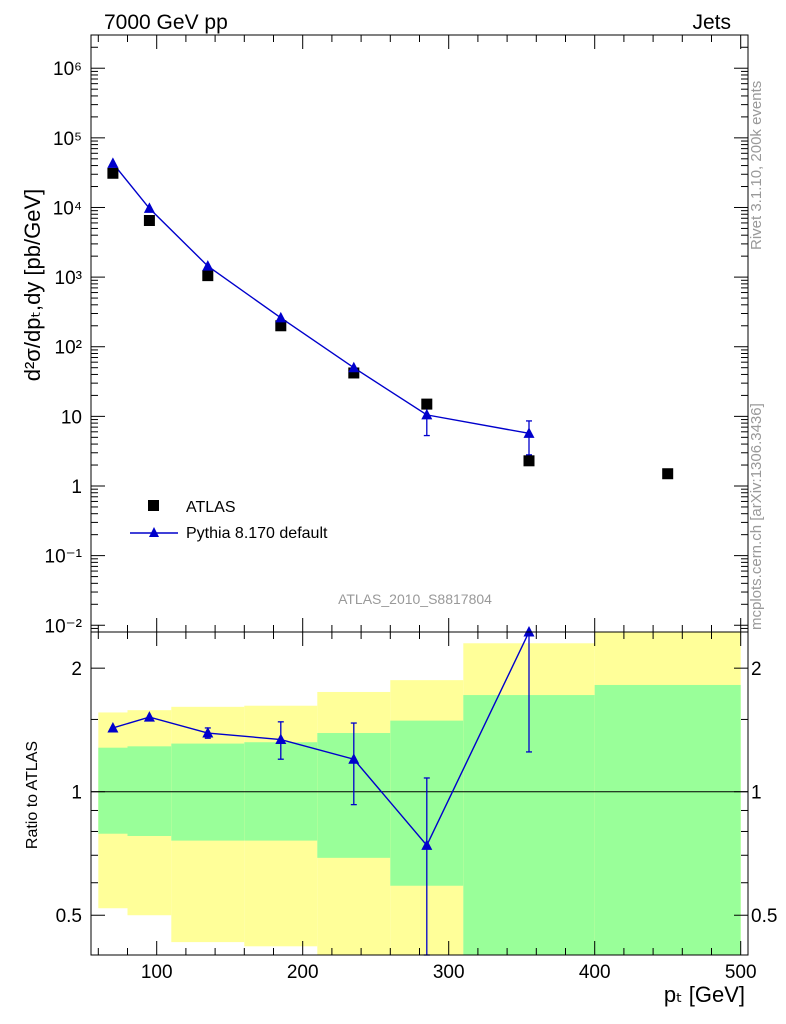 The height and width of the screenshot is (1024, 786). I want to click on main-y-tick-label: 10⁶, so click(67, 69).